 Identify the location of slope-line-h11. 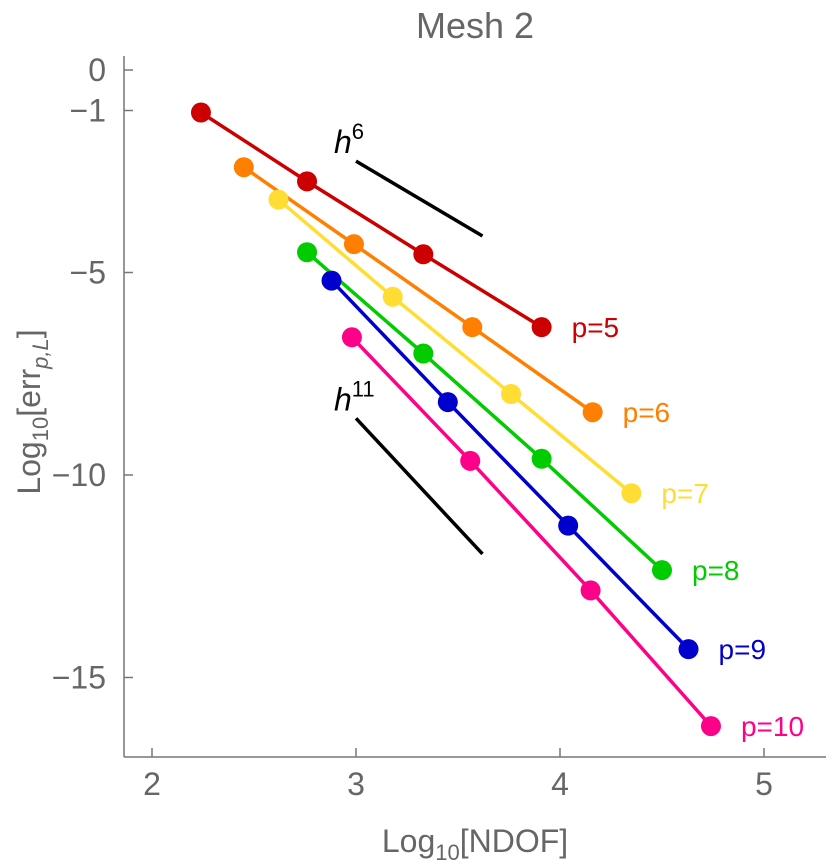
(419, 486).